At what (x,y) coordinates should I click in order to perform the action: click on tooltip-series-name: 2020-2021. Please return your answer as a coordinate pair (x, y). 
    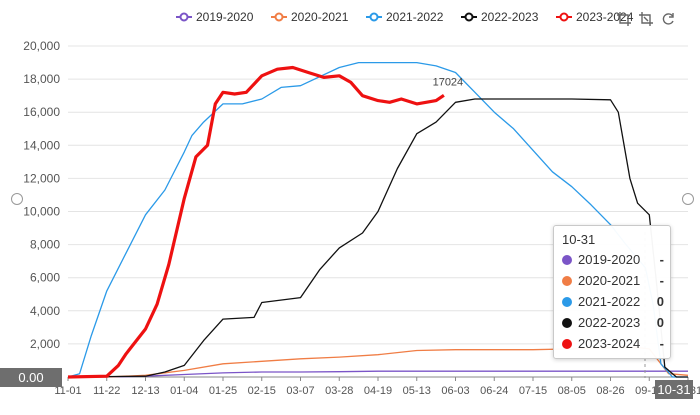
    Looking at the image, I should click on (609, 280).